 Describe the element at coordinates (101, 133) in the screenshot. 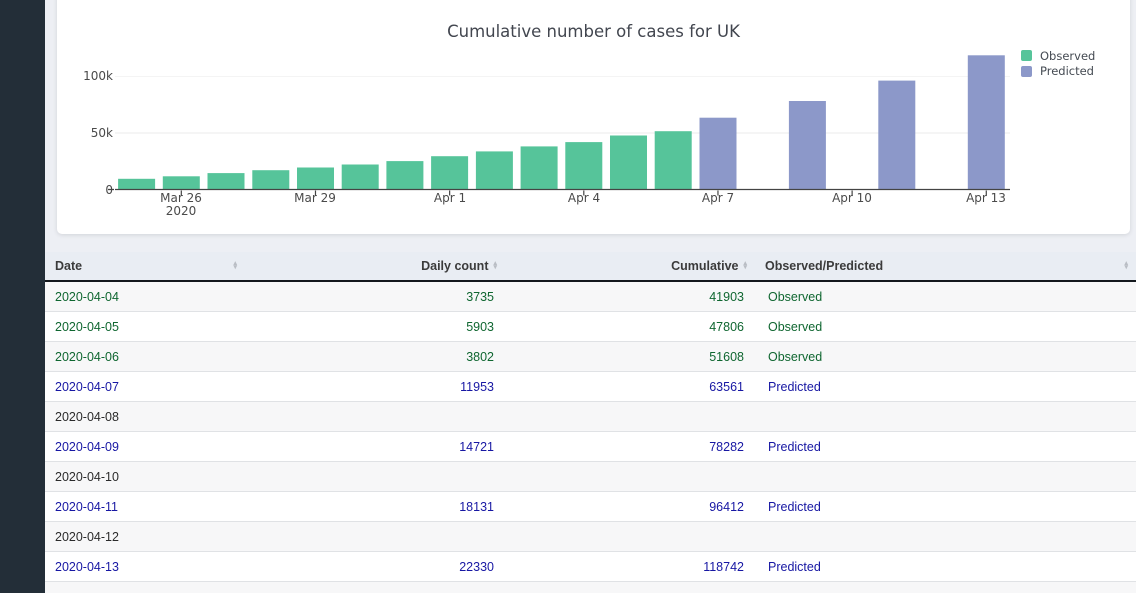

I see `y-axis-tick-50k: 50k` at that location.